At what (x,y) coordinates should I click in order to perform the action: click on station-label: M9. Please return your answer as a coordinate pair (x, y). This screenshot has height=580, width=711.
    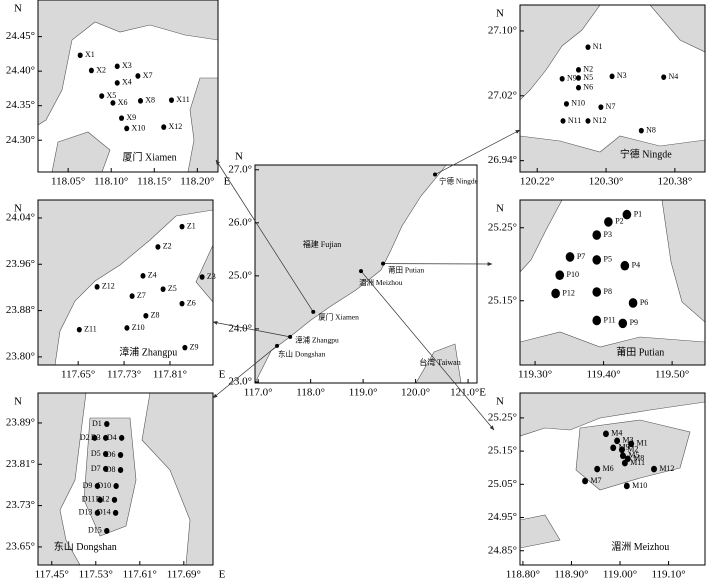
    Looking at the image, I should click on (624, 447).